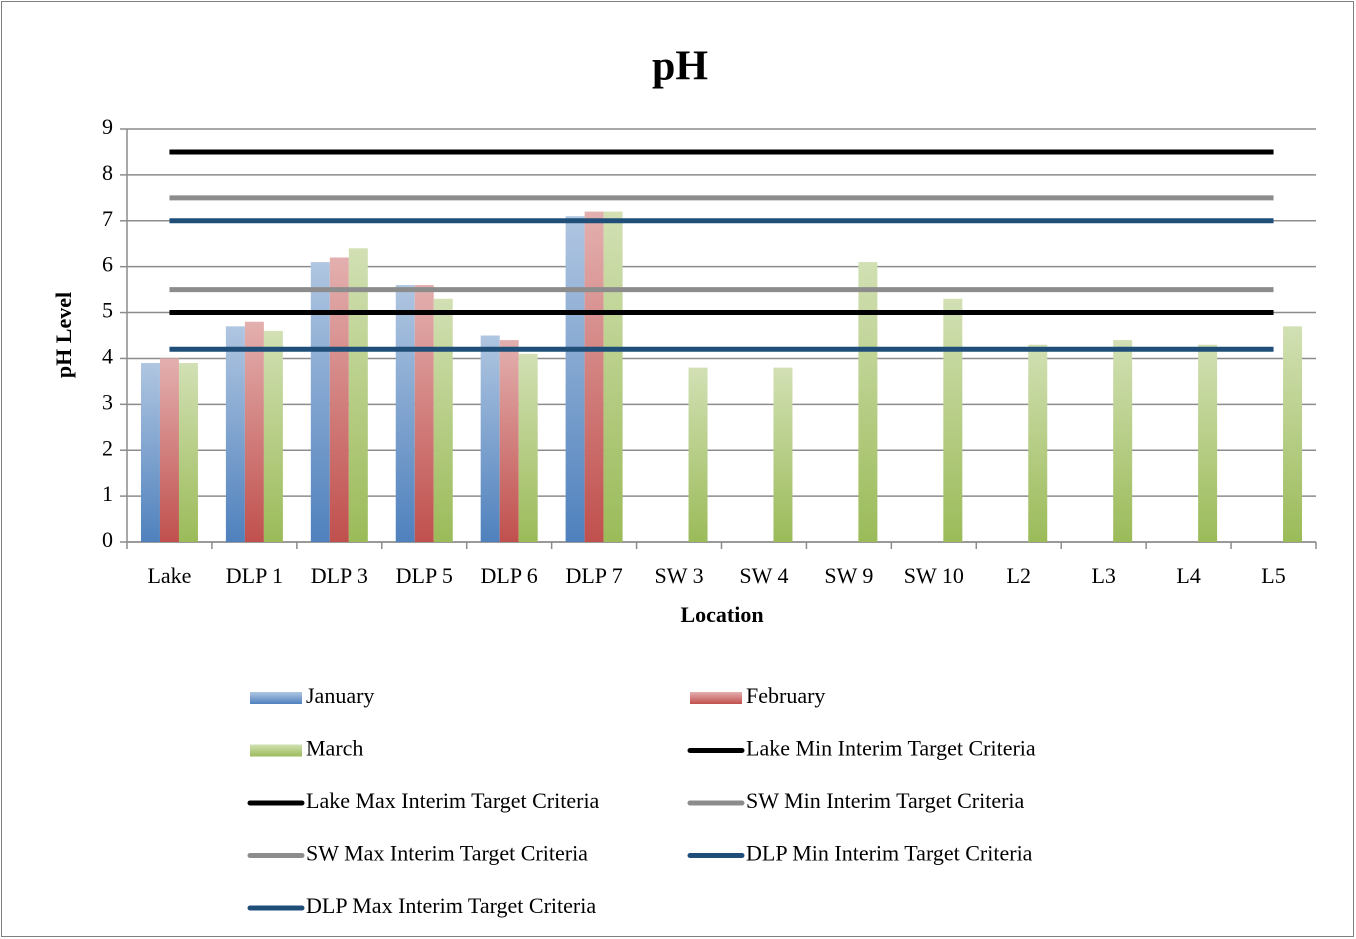 The width and height of the screenshot is (1356, 939). Describe the element at coordinates (340, 695) in the screenshot. I see `legend-label: January` at that location.